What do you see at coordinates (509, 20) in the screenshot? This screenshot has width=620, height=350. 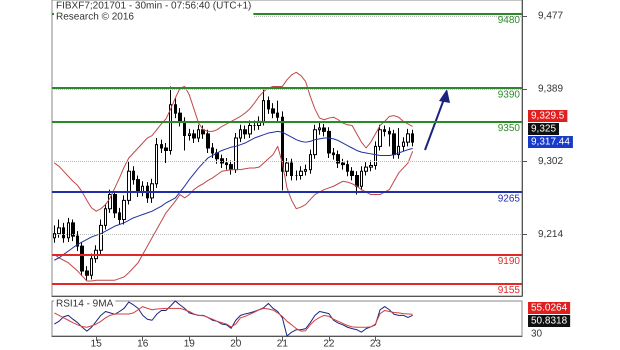 I see `ref-line-label: 9480` at bounding box center [509, 20].